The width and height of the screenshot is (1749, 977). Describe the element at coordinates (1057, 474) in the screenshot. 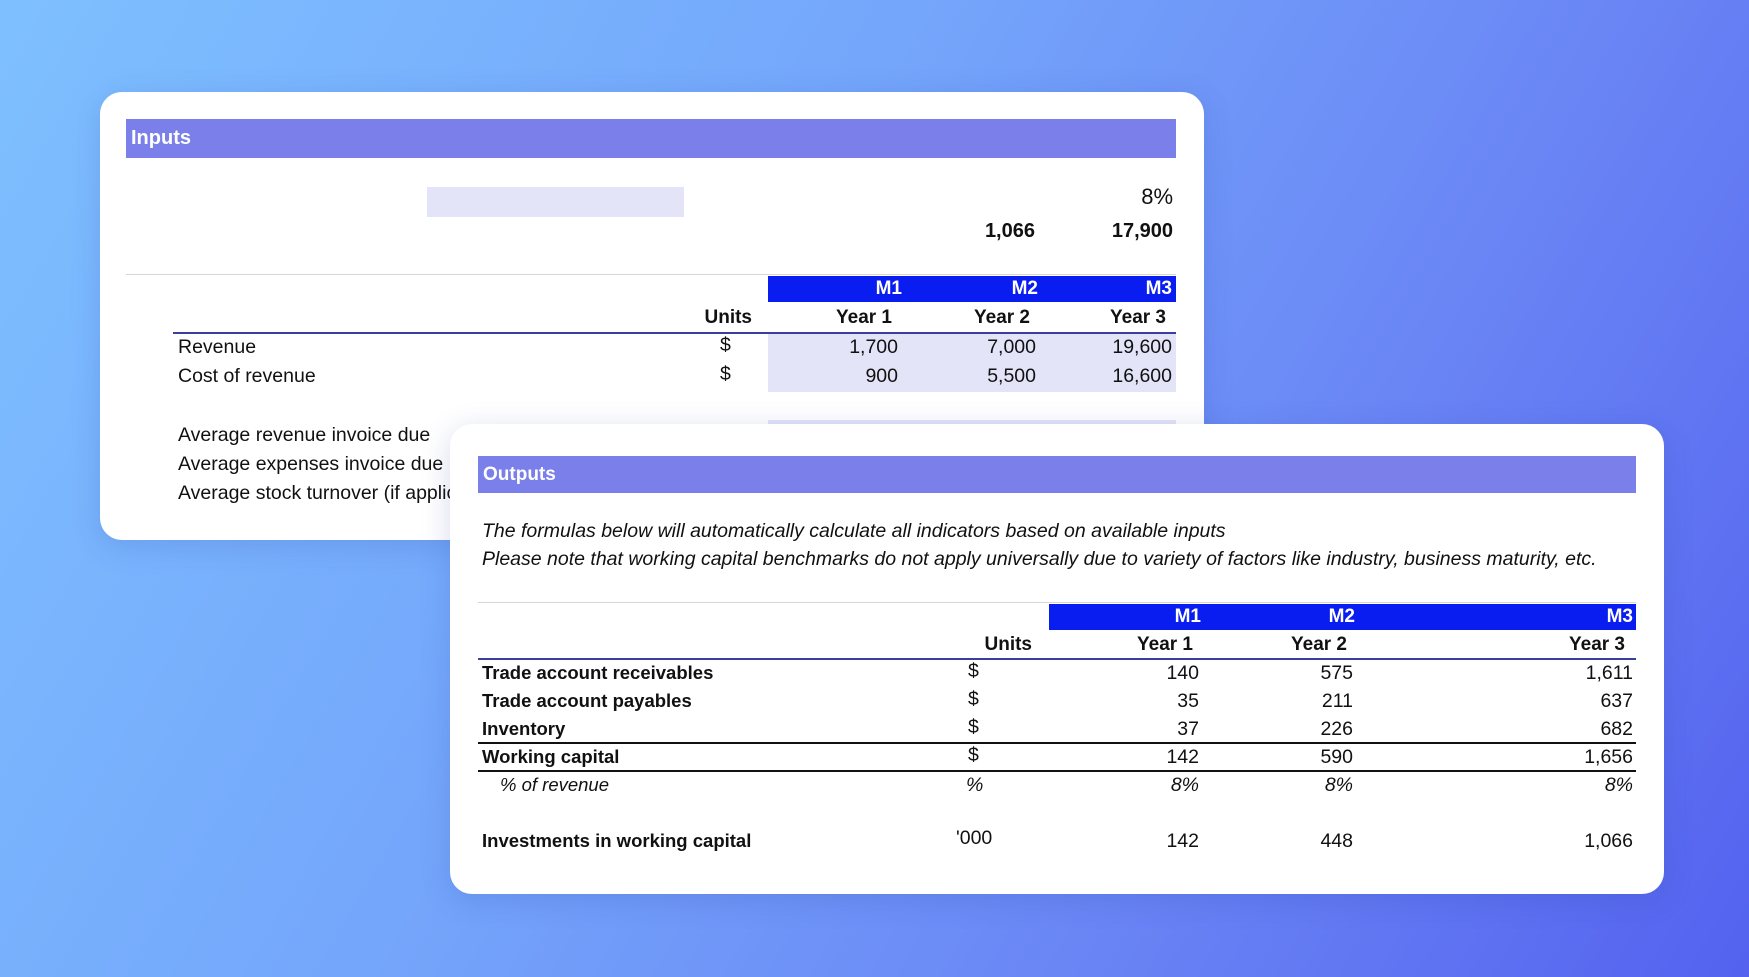

I see `outputs-section-header: Outputs` at that location.